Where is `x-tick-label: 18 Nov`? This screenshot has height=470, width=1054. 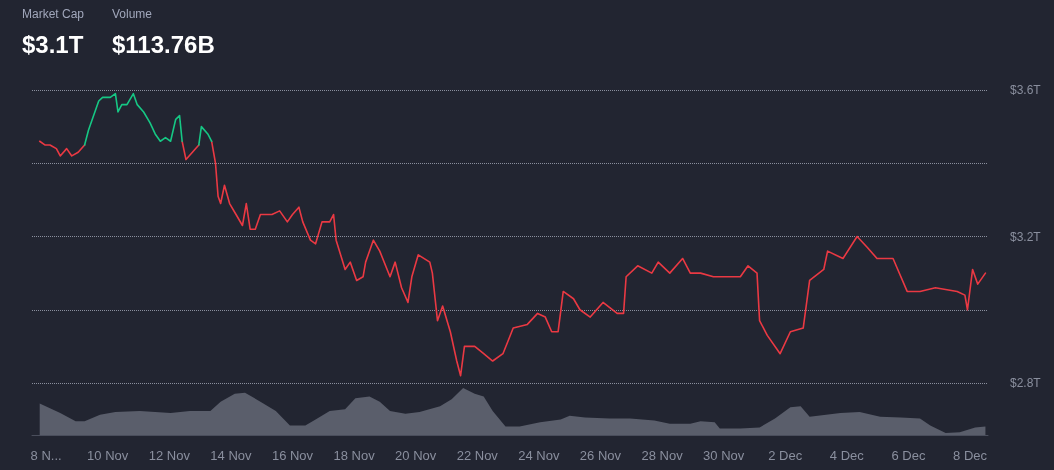 x-tick-label: 18 Nov is located at coordinates (354, 455).